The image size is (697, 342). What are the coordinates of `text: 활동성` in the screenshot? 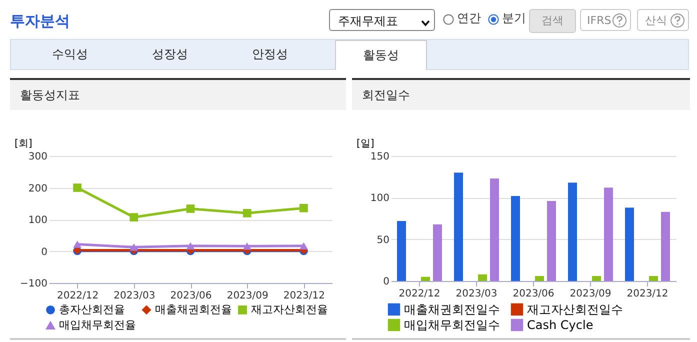 It's located at (381, 55).